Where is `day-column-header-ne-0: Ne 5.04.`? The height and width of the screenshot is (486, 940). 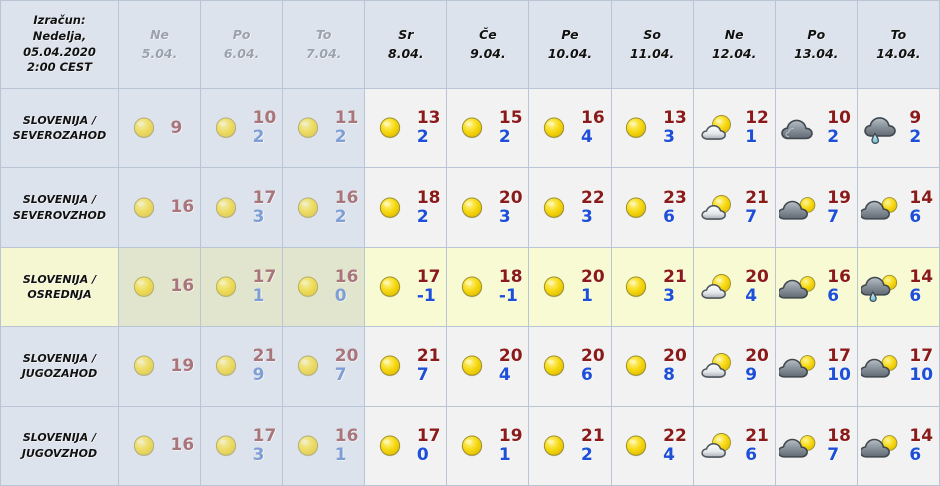 day-column-header-ne-0: Ne 5.04. is located at coordinates (159, 44).